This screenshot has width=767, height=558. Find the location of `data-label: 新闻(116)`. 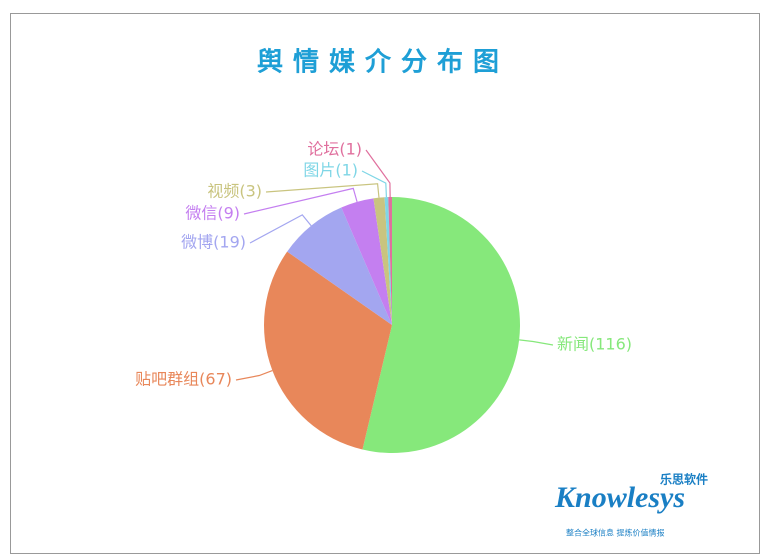

data-label: 新闻(116) is located at coordinates (594, 344).